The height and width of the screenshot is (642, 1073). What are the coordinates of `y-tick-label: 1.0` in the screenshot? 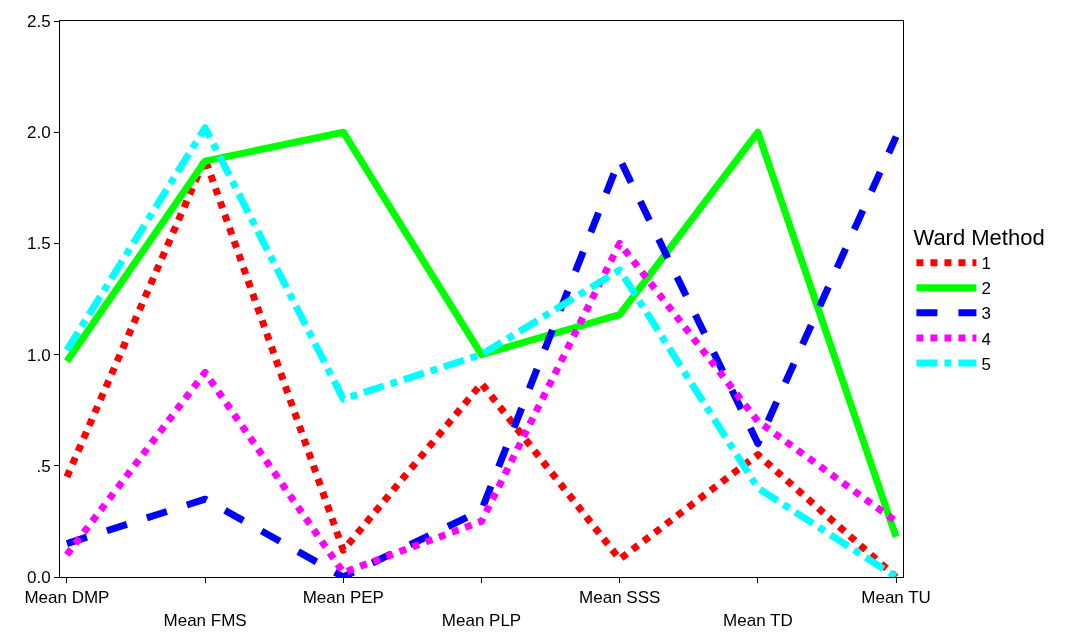 It's located at (38, 355).